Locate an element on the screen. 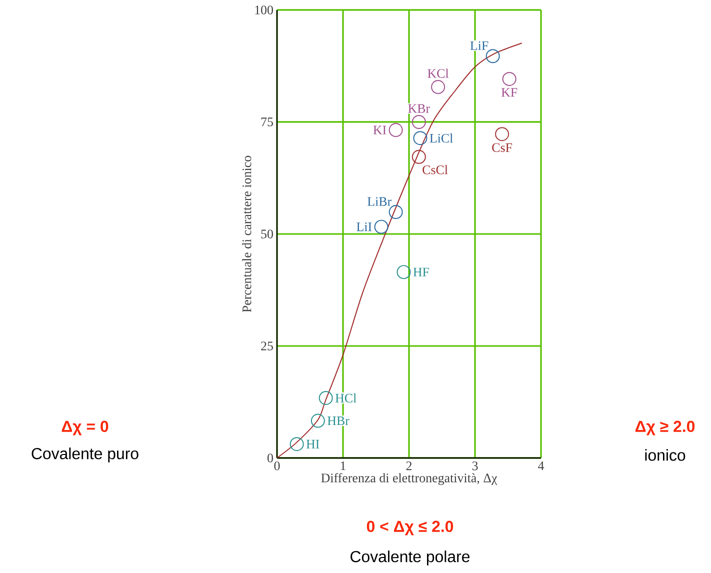 This screenshot has height=573, width=711. series-label: KI is located at coordinates (379, 130).